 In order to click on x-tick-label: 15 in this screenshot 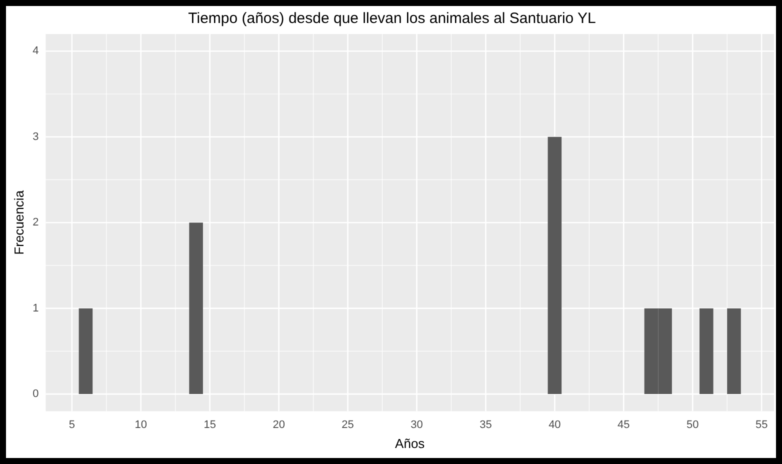, I will do `click(210, 424)`.